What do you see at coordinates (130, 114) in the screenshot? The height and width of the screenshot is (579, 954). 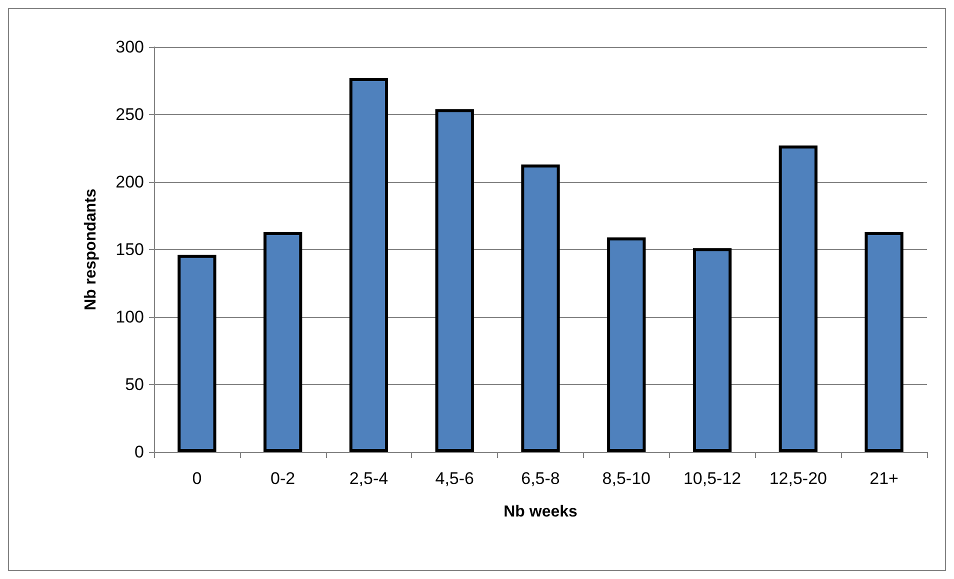 I see `y-tick-label: 250` at bounding box center [130, 114].